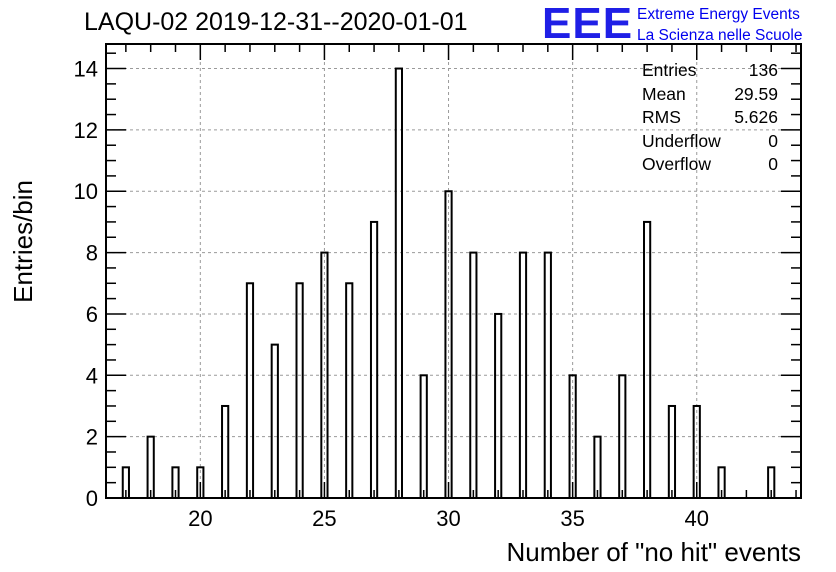 The height and width of the screenshot is (572, 836). Describe the element at coordinates (200, 518) in the screenshot. I see `x-tick-label: 20` at that location.